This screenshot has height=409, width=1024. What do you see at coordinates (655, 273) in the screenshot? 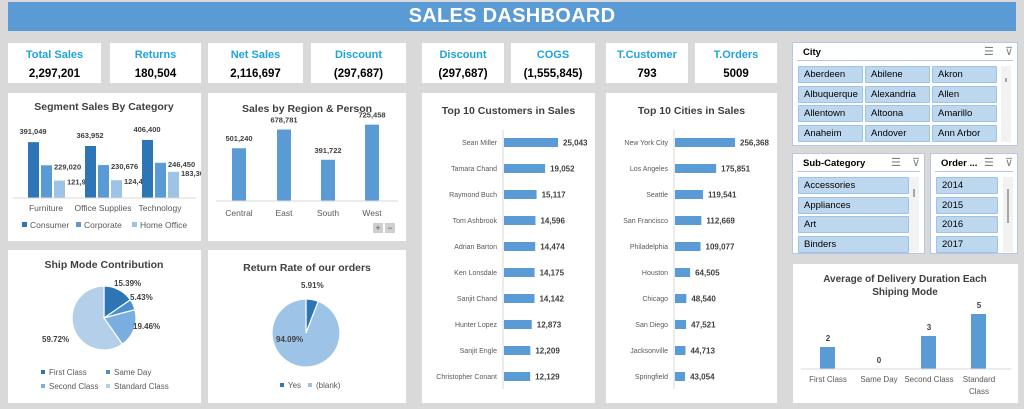
I see `category-label: Houston` at bounding box center [655, 273].